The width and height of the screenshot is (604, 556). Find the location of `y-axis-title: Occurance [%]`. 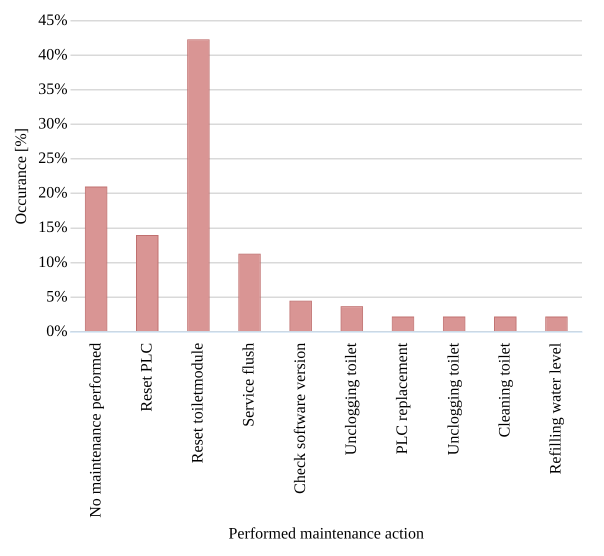

y-axis-title: Occurance [%] is located at coordinates (21, 176).